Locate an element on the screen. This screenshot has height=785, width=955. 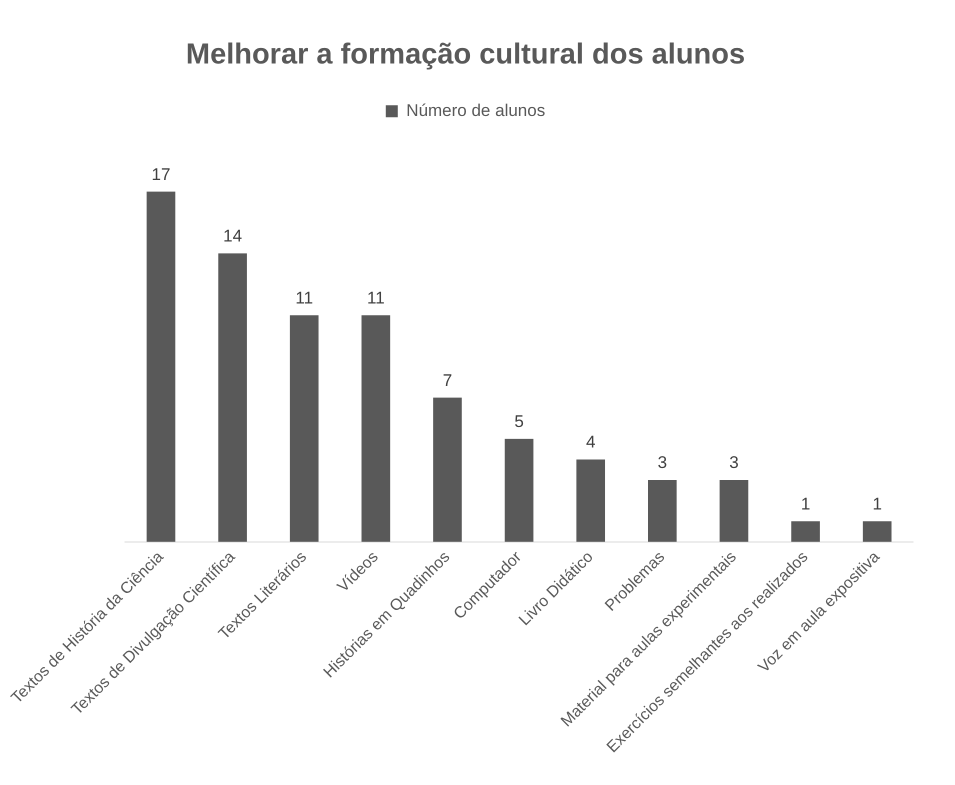
data-label: 7 is located at coordinates (447, 380).